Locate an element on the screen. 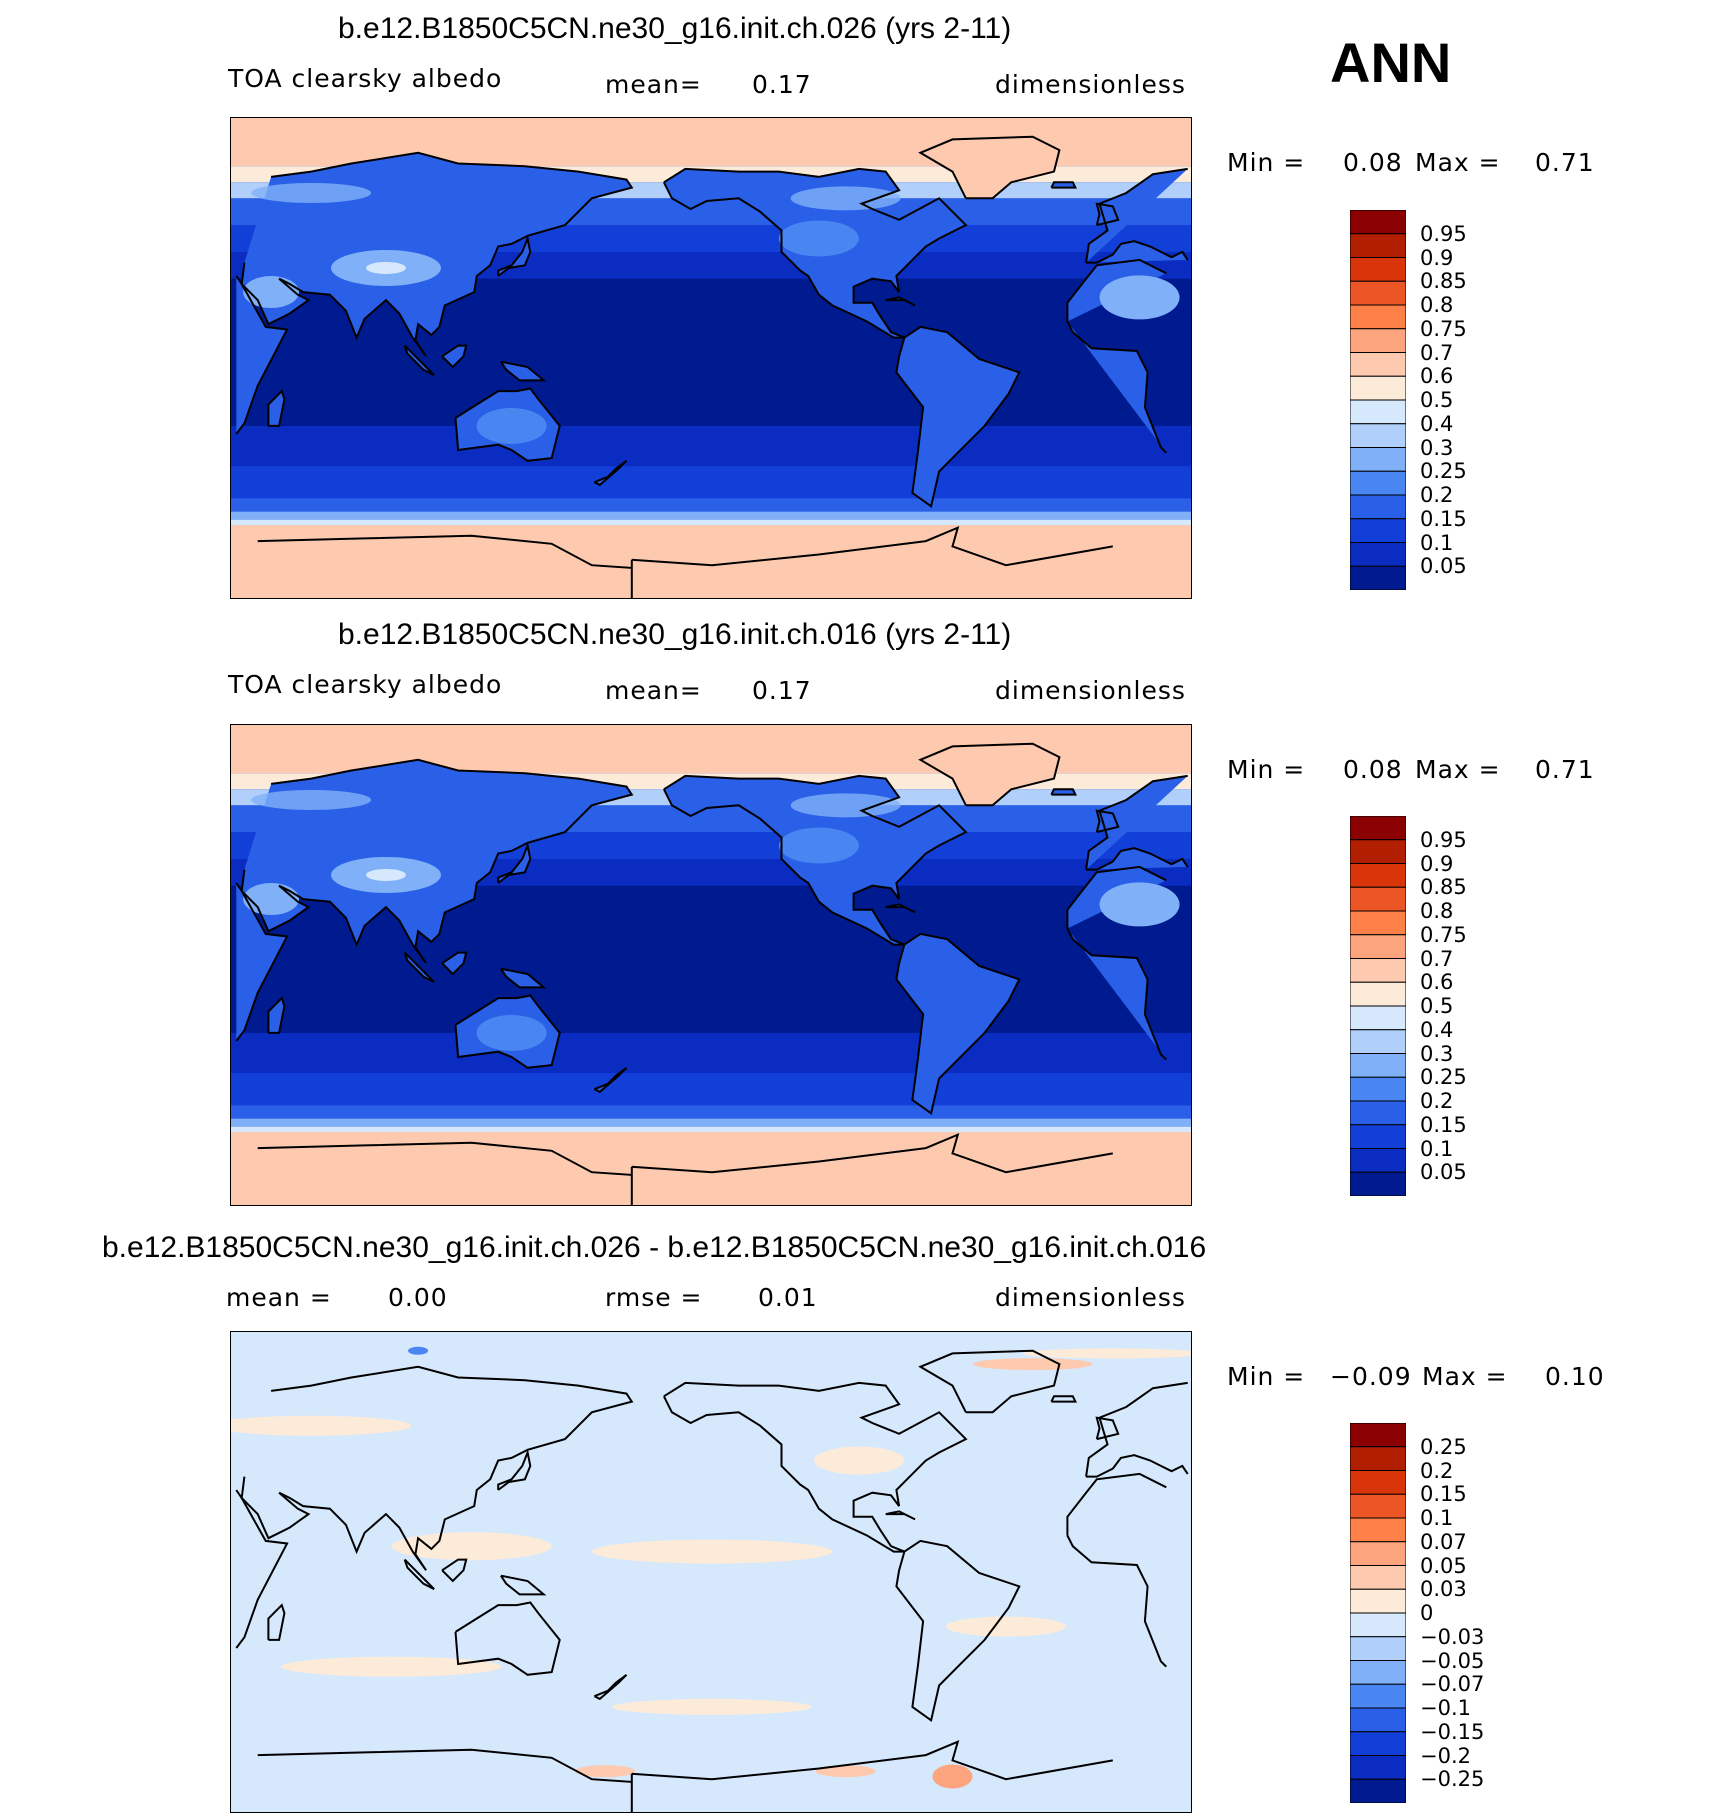 This screenshot has height=1819, width=1710. panel-1-mean-value: 0.17 is located at coordinates (782, 84).